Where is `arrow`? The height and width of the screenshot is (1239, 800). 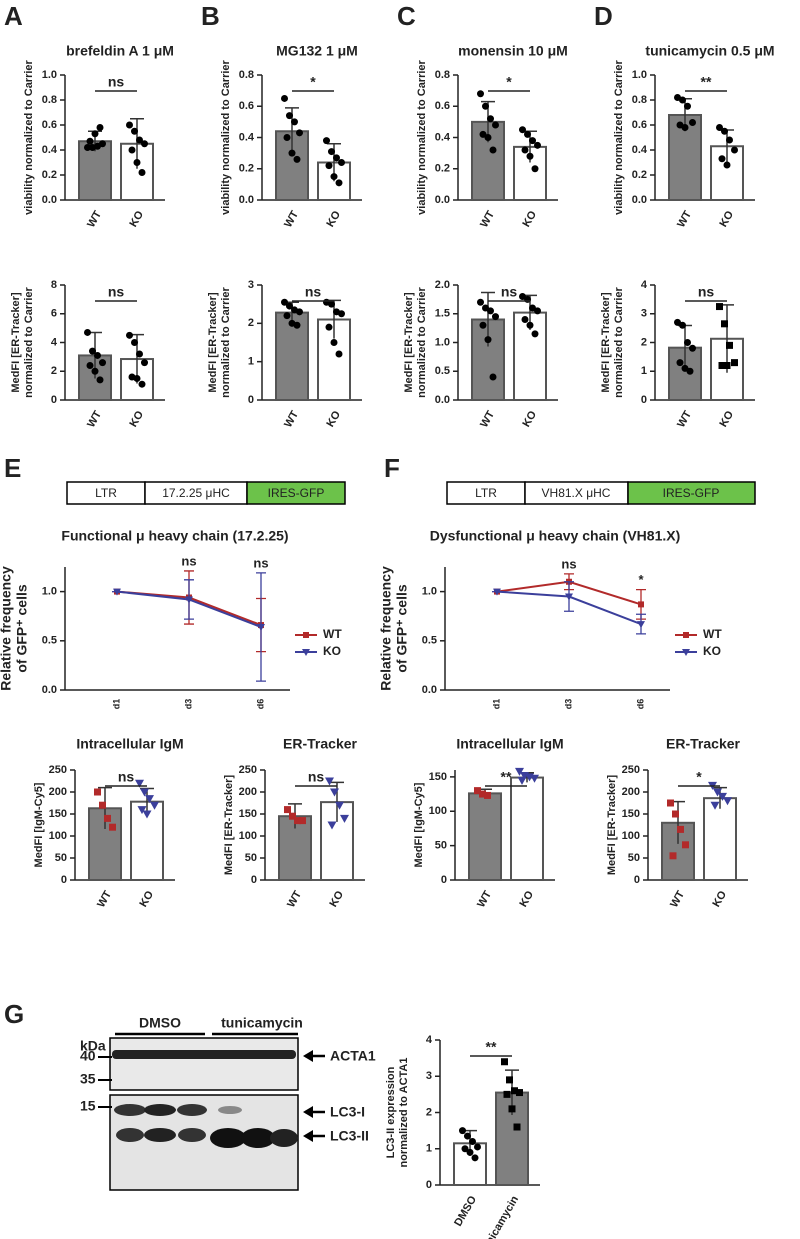 arrow is located at coordinates (308, 1056).